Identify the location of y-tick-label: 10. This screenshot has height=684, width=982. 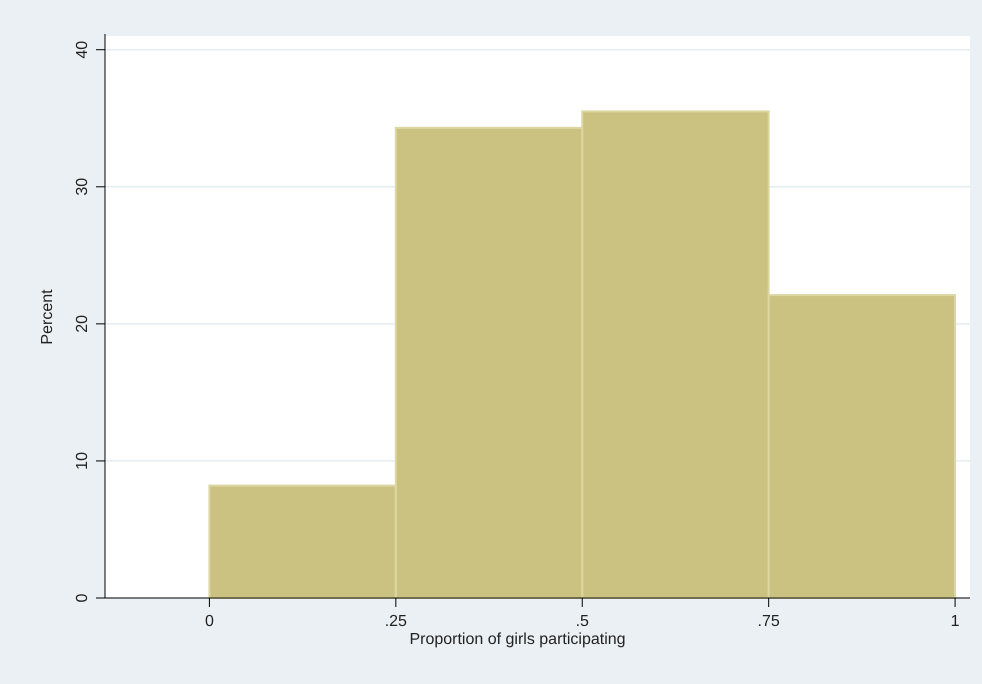
(82, 461).